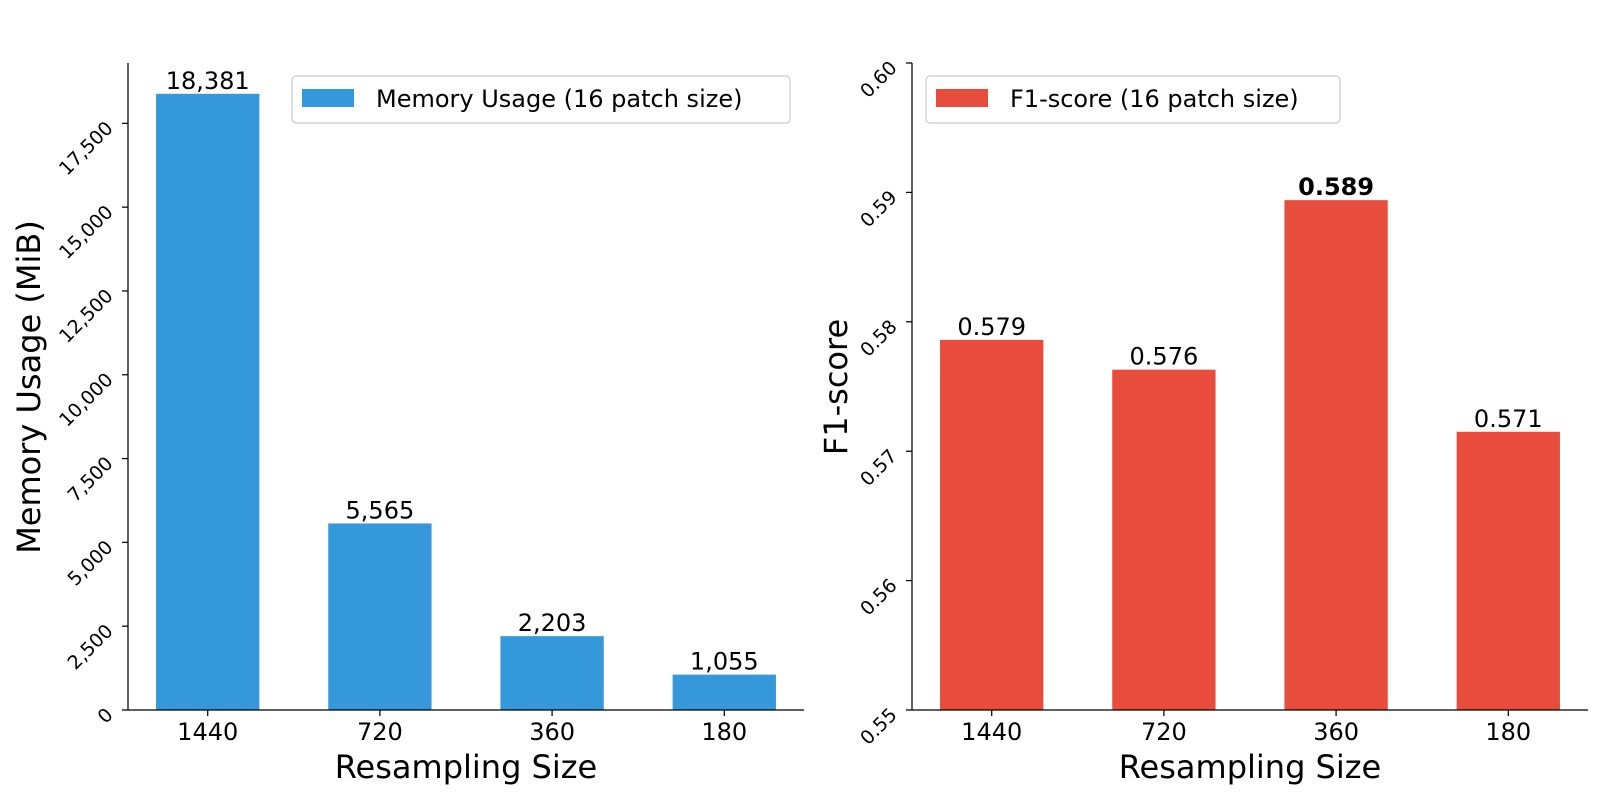 The width and height of the screenshot is (1600, 800). Describe the element at coordinates (836, 387) in the screenshot. I see `f1-y-axis-title: F1-score` at that location.